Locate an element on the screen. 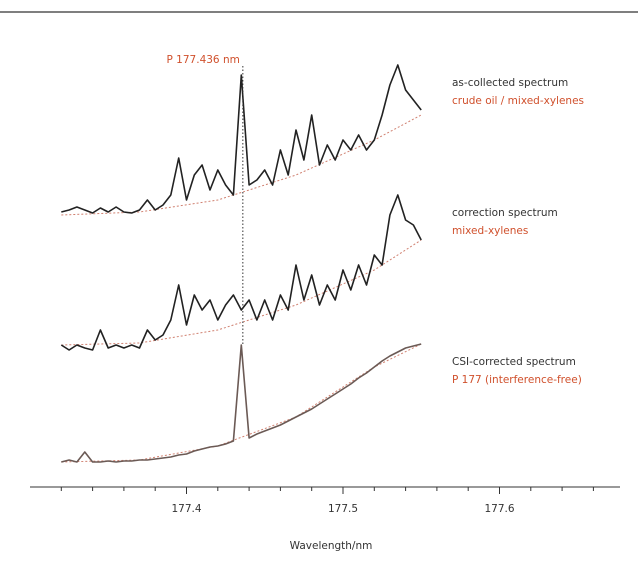 The height and width of the screenshot is (569, 638). x-tick-label: 177.4 is located at coordinates (186, 509).